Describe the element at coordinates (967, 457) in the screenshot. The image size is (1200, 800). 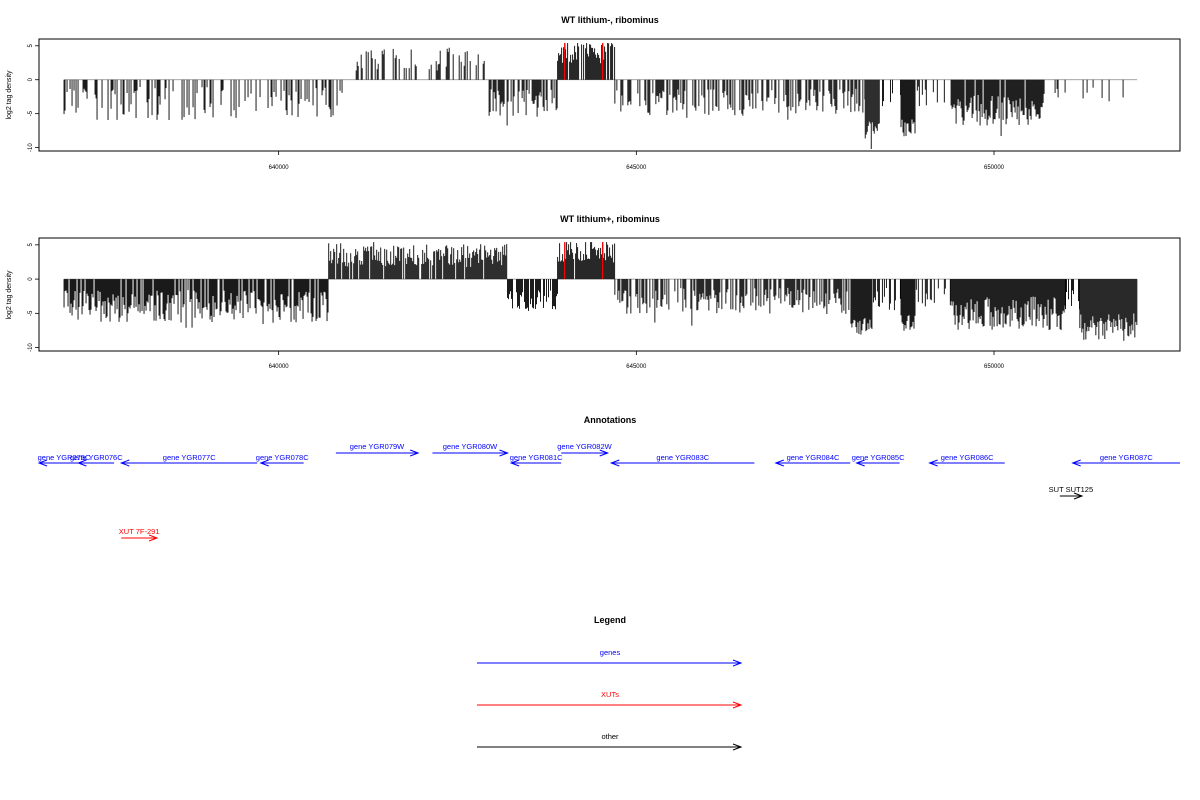
I see `feature-label: gene YGR086C` at that location.